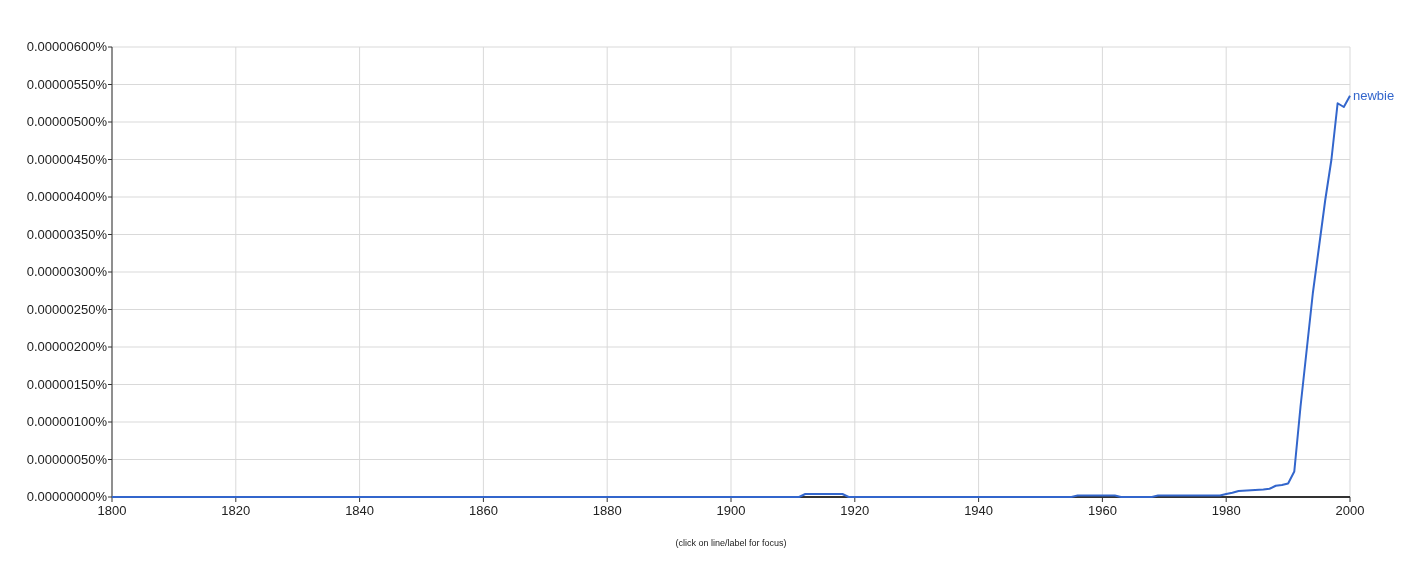 The image size is (1420, 562). Describe the element at coordinates (67, 121) in the screenshot. I see `y-tick-label: 0.00000500%` at that location.